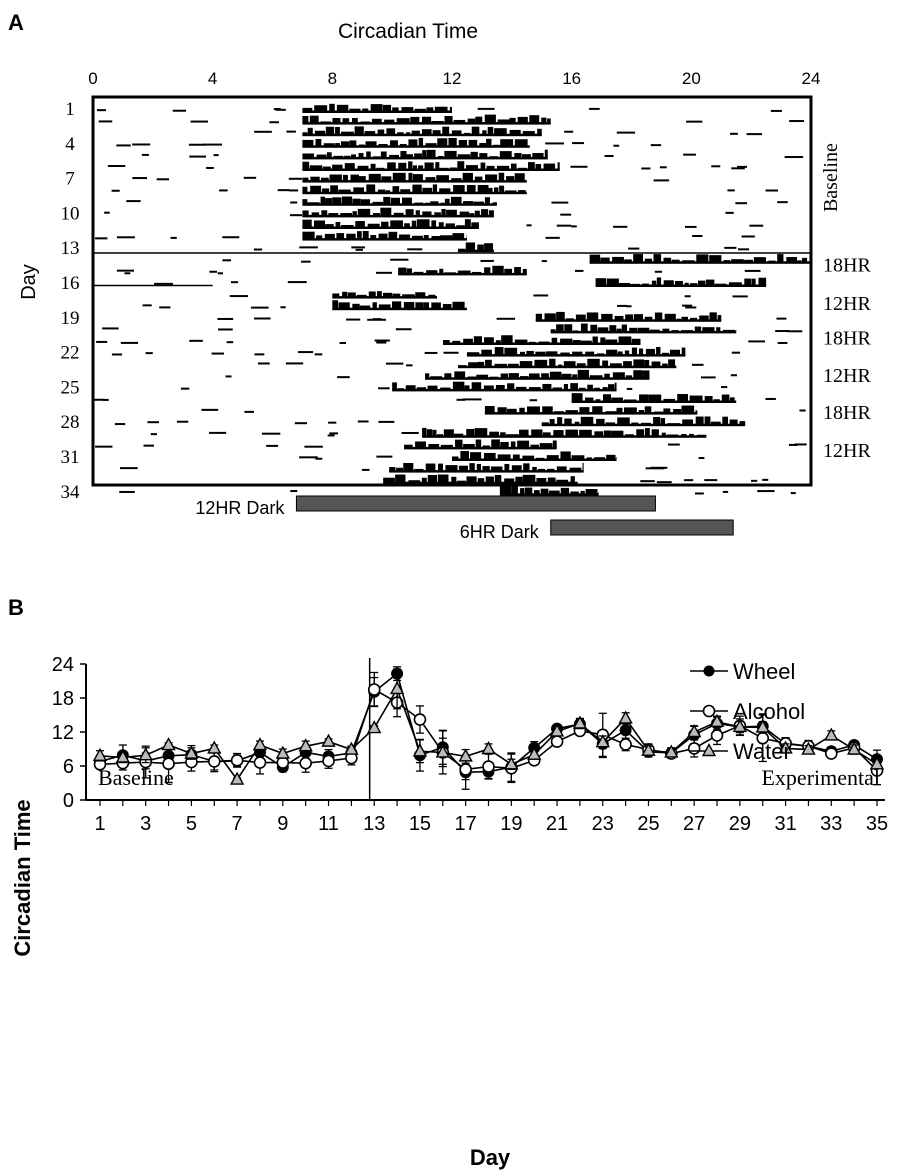  Describe the element at coordinates (71, 492) in the screenshot. I see `actogram-y-tick-label: 34` at that location.